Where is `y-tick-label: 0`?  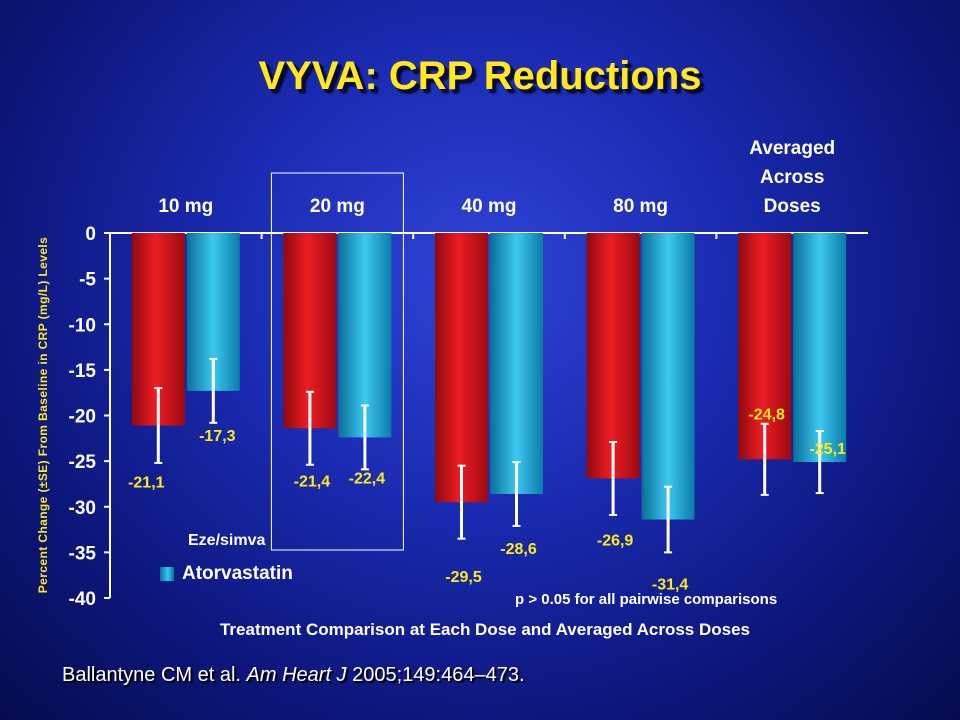
y-tick-label: 0 is located at coordinates (90, 234).